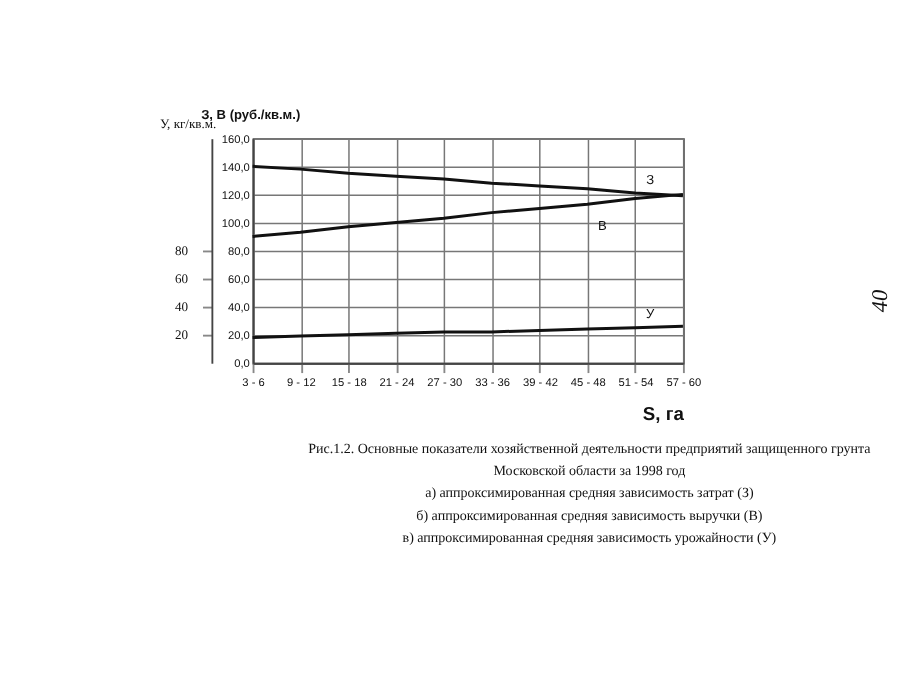 The height and width of the screenshot is (696, 900). Describe the element at coordinates (880, 301) in the screenshot. I see `text: 40` at that location.